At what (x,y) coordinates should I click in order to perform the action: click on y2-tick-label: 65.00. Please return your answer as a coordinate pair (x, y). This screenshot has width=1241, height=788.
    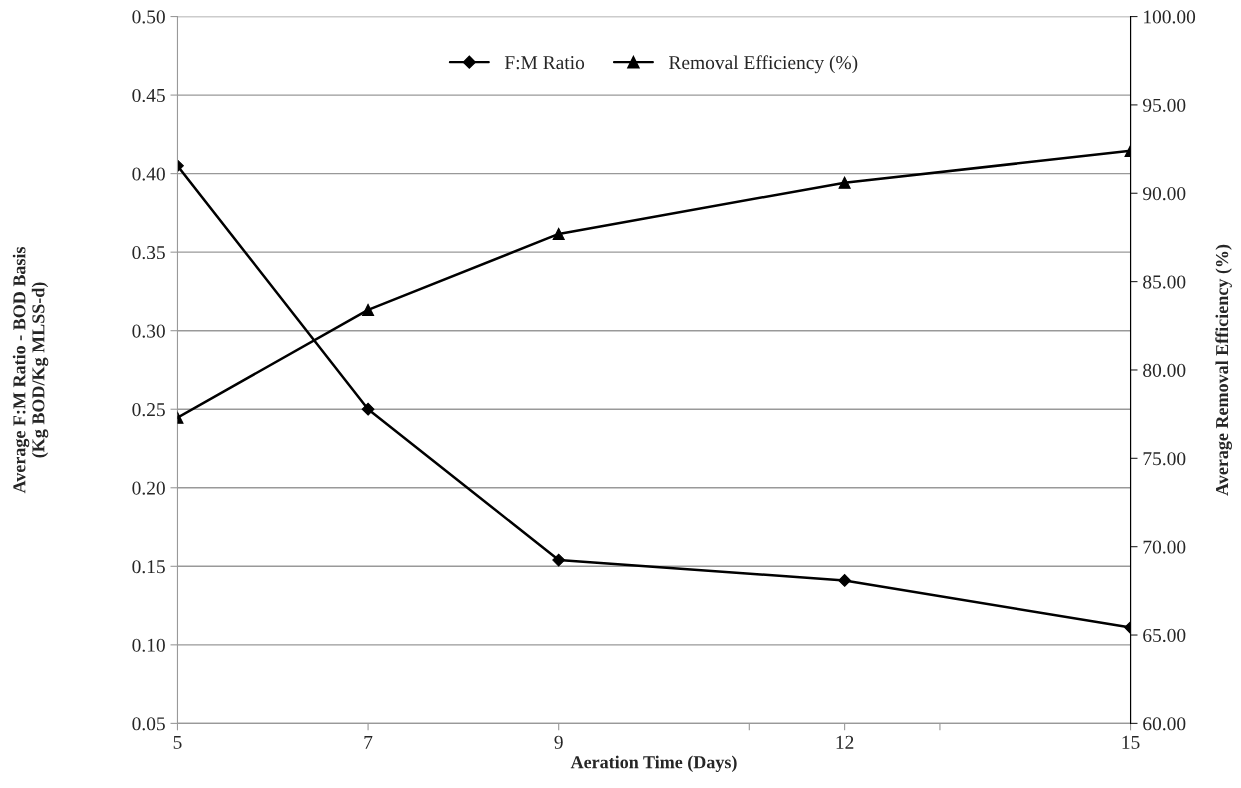
    Looking at the image, I should click on (1164, 635).